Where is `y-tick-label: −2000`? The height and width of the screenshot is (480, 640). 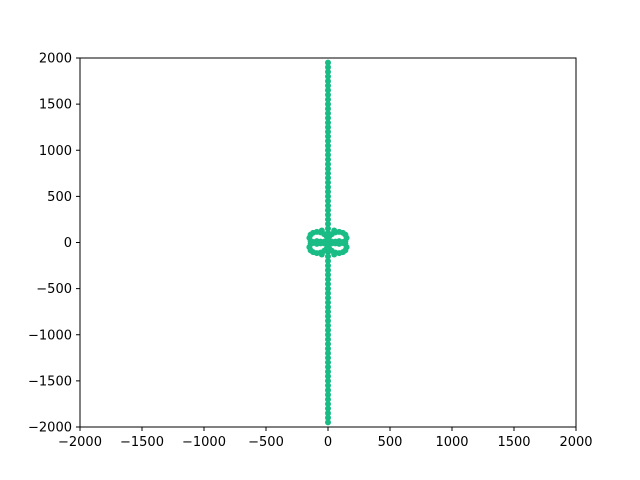
y-tick-label: −2000 is located at coordinates (50, 428).